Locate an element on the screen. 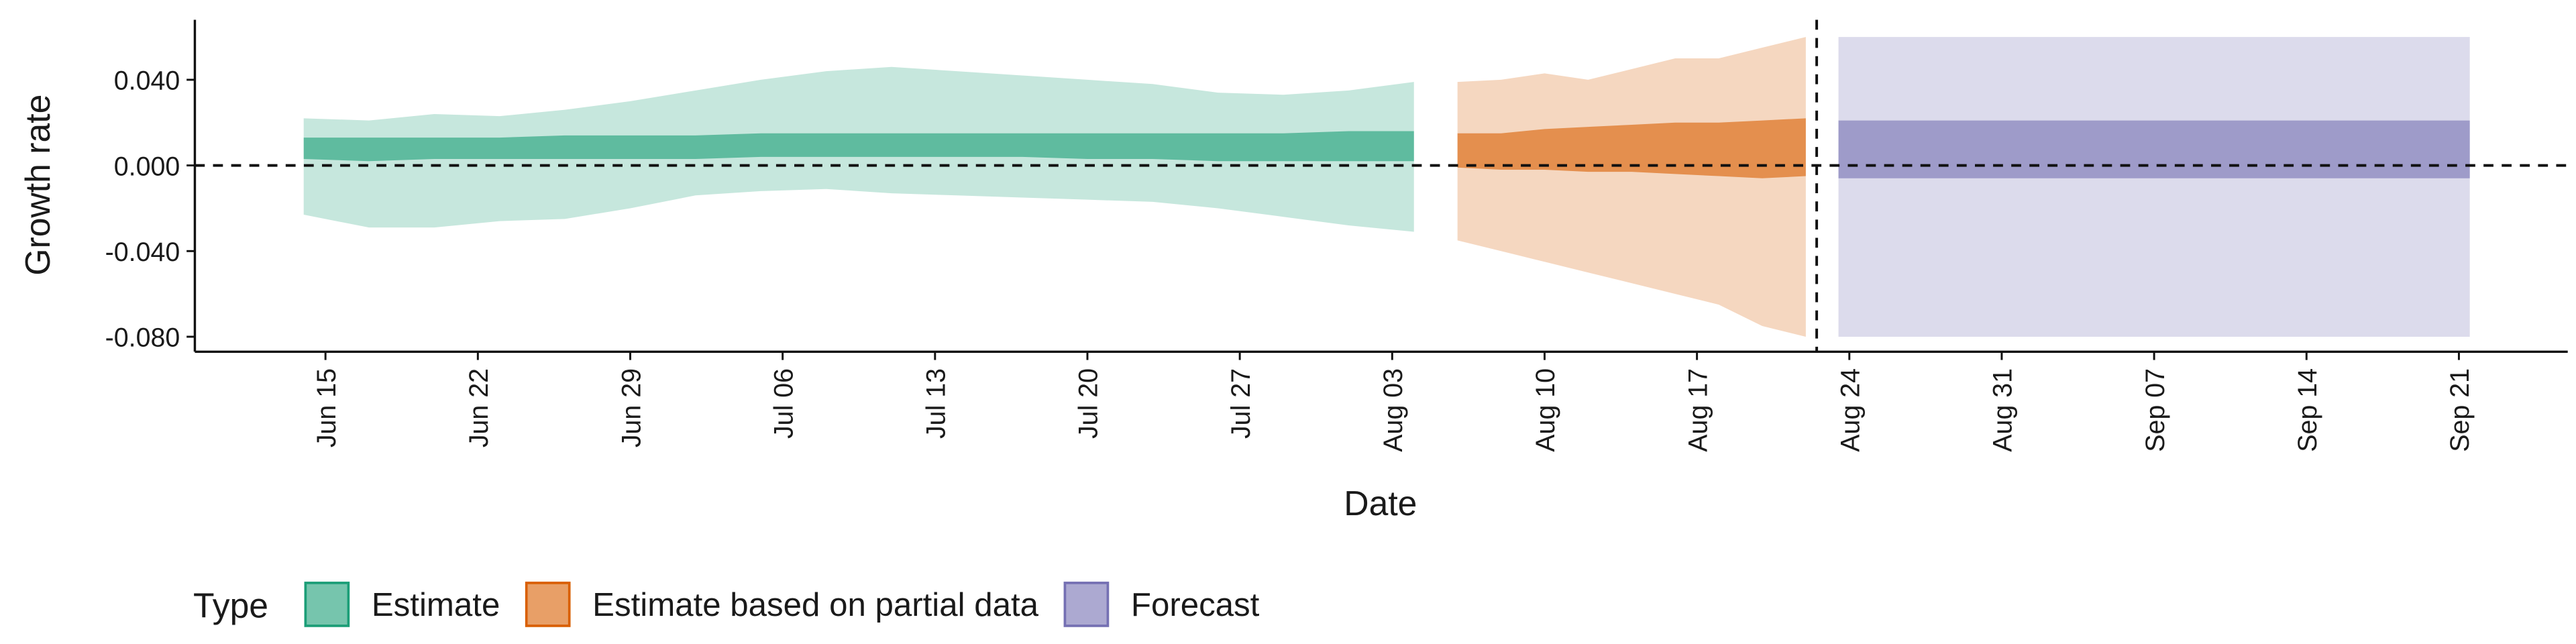 The image size is (2576, 644). y-tick-label: -0.080 is located at coordinates (142, 338).